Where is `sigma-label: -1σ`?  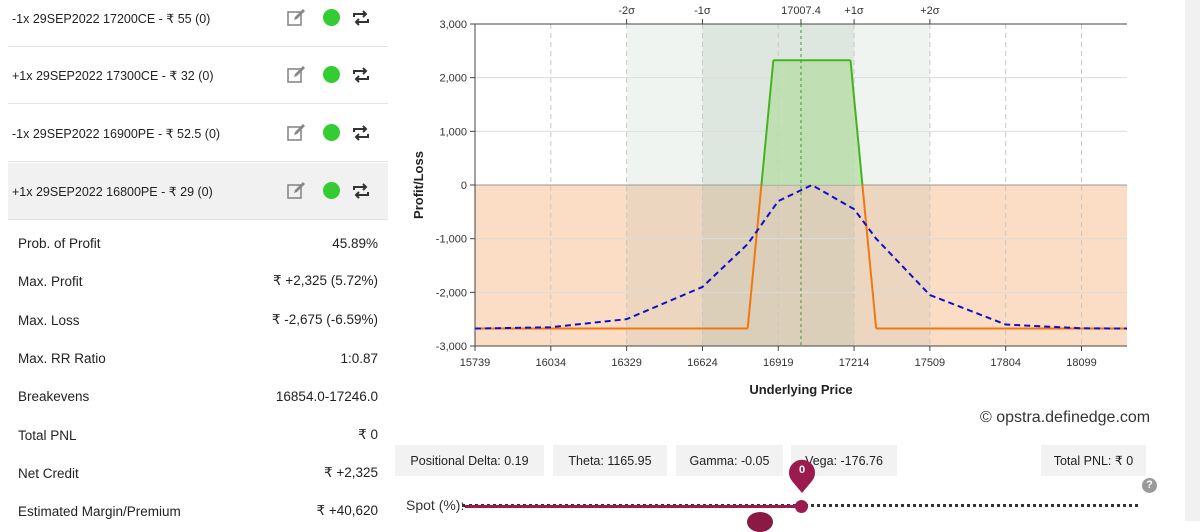 sigma-label: -1σ is located at coordinates (702, 11).